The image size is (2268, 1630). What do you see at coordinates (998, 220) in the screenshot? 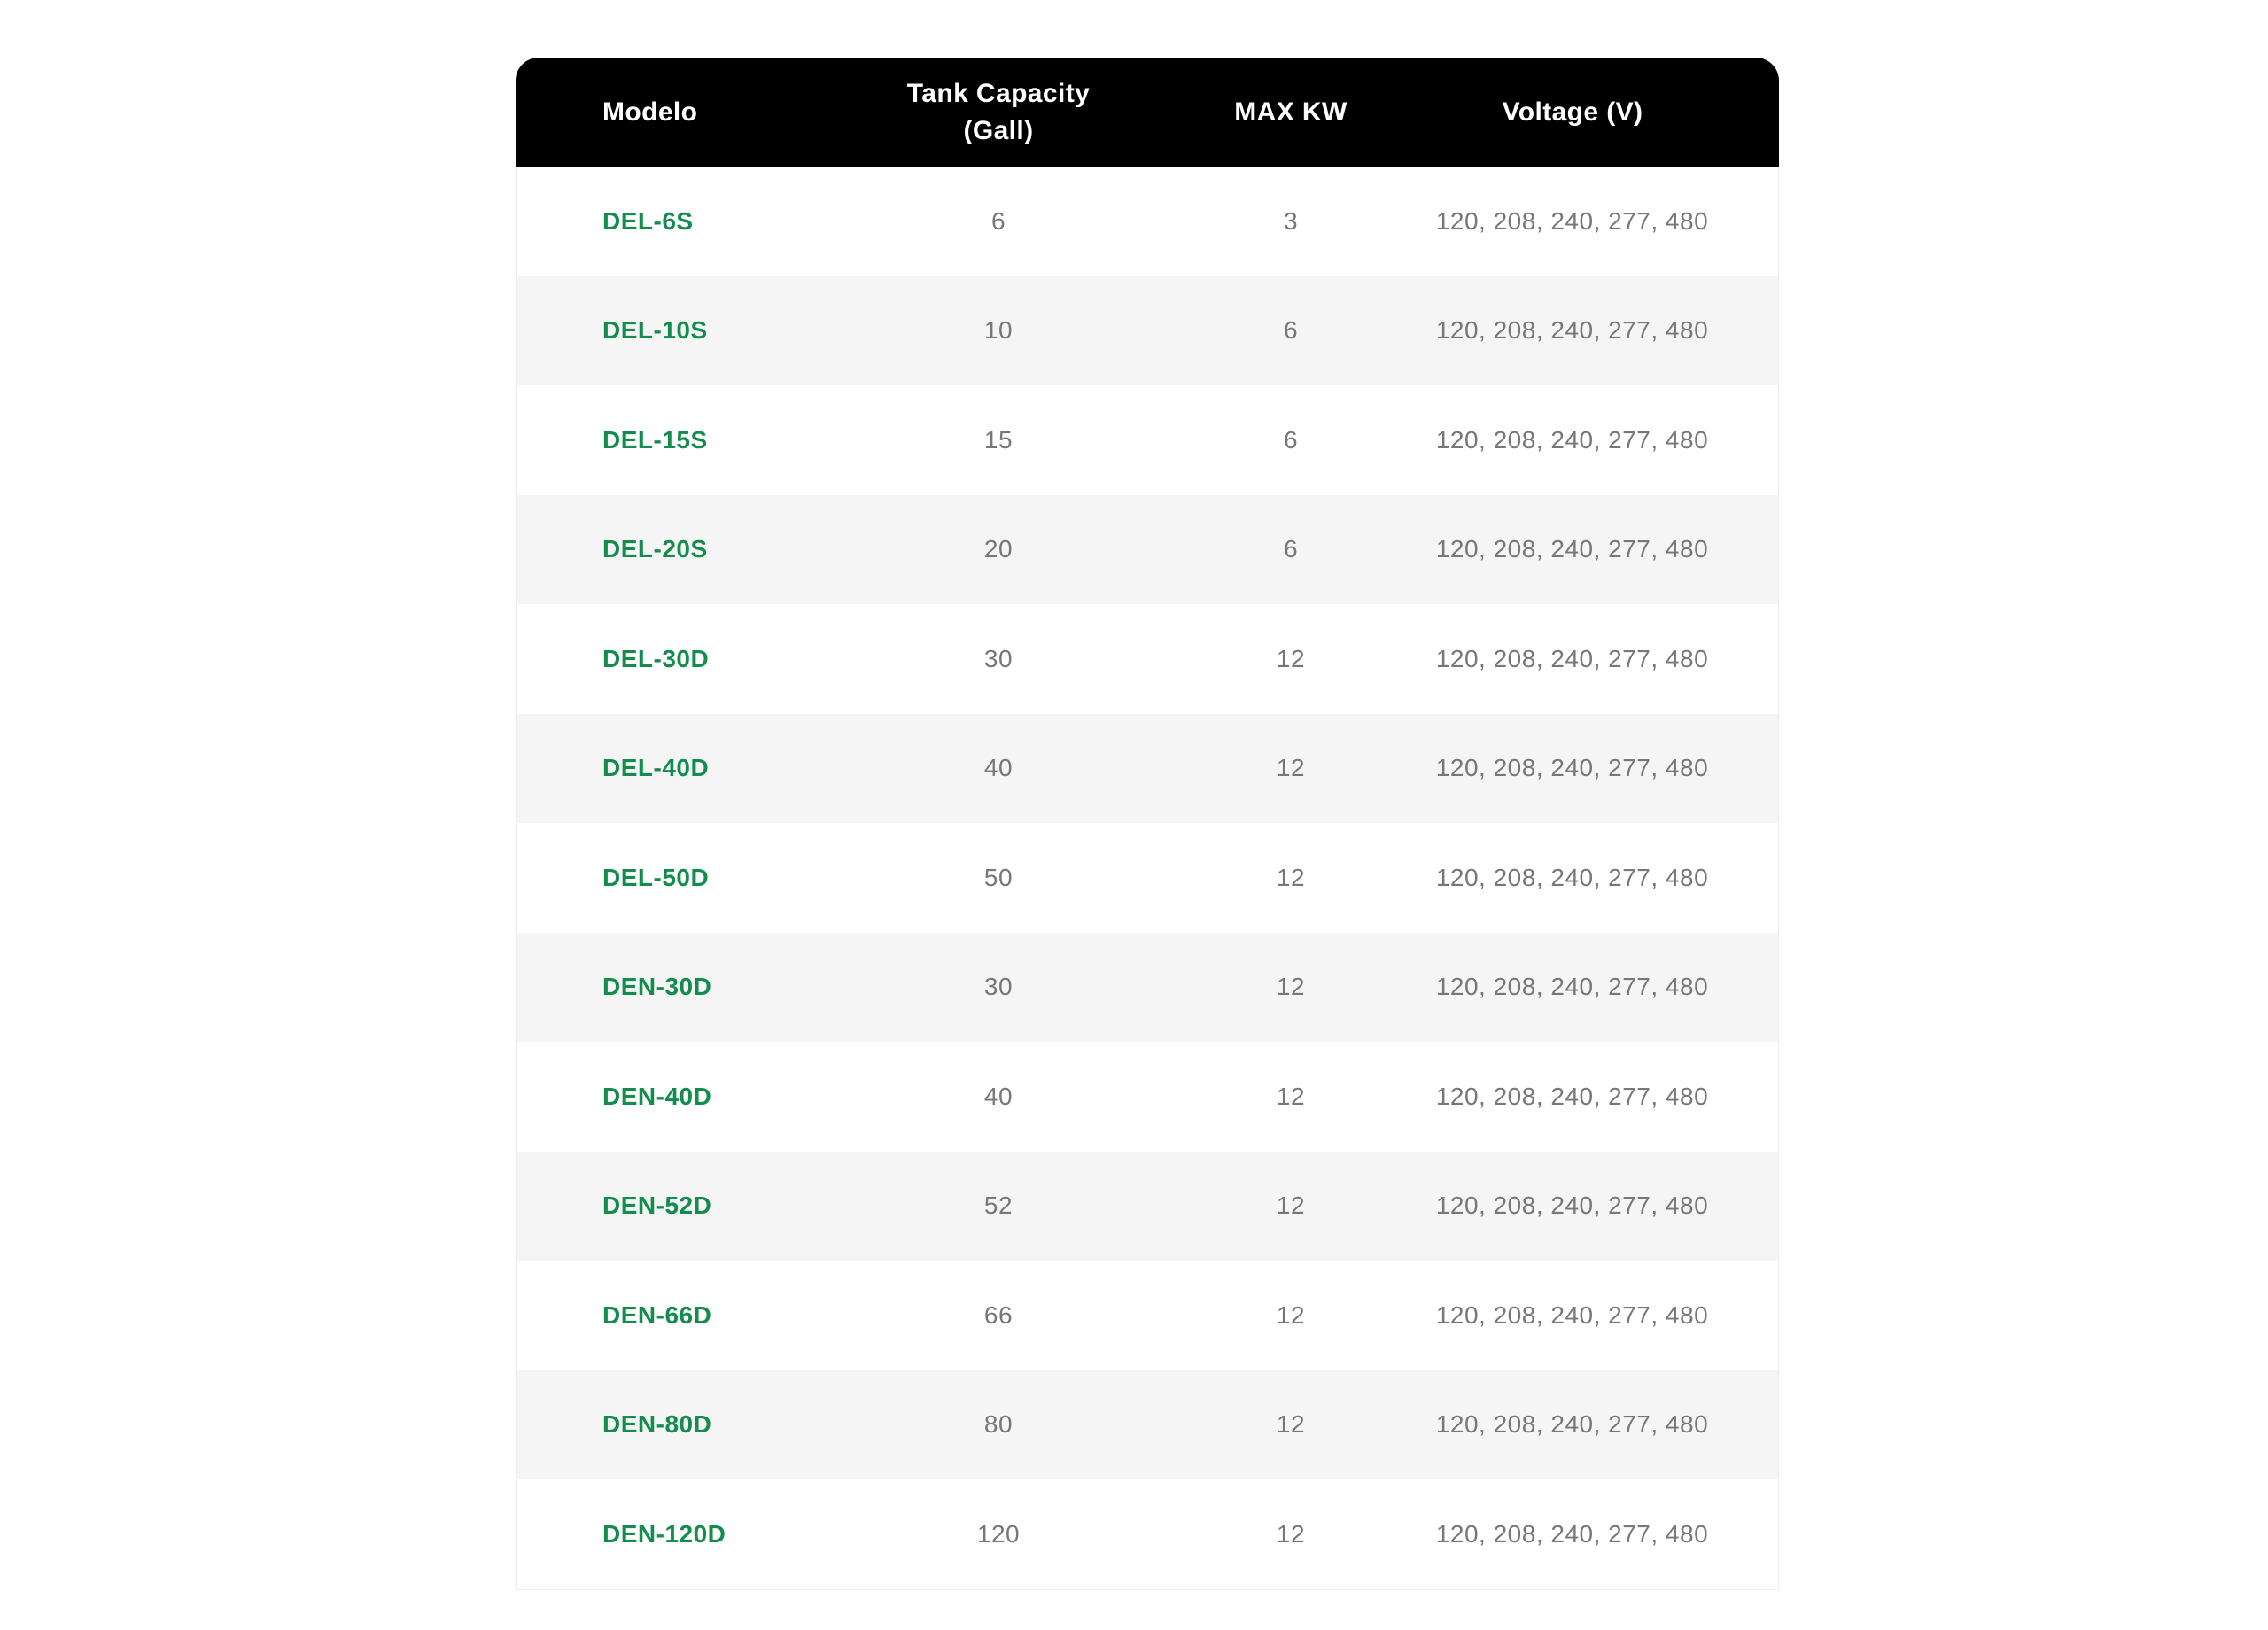
I see `tank-capacity-cell: 6` at bounding box center [998, 220].